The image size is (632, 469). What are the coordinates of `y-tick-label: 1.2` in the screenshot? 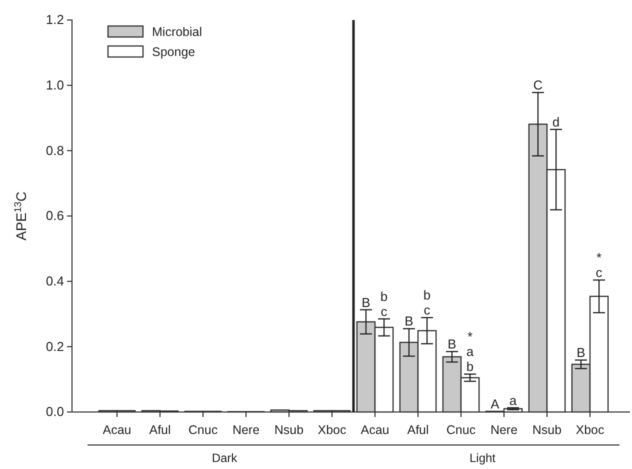 It's located at (55, 20).